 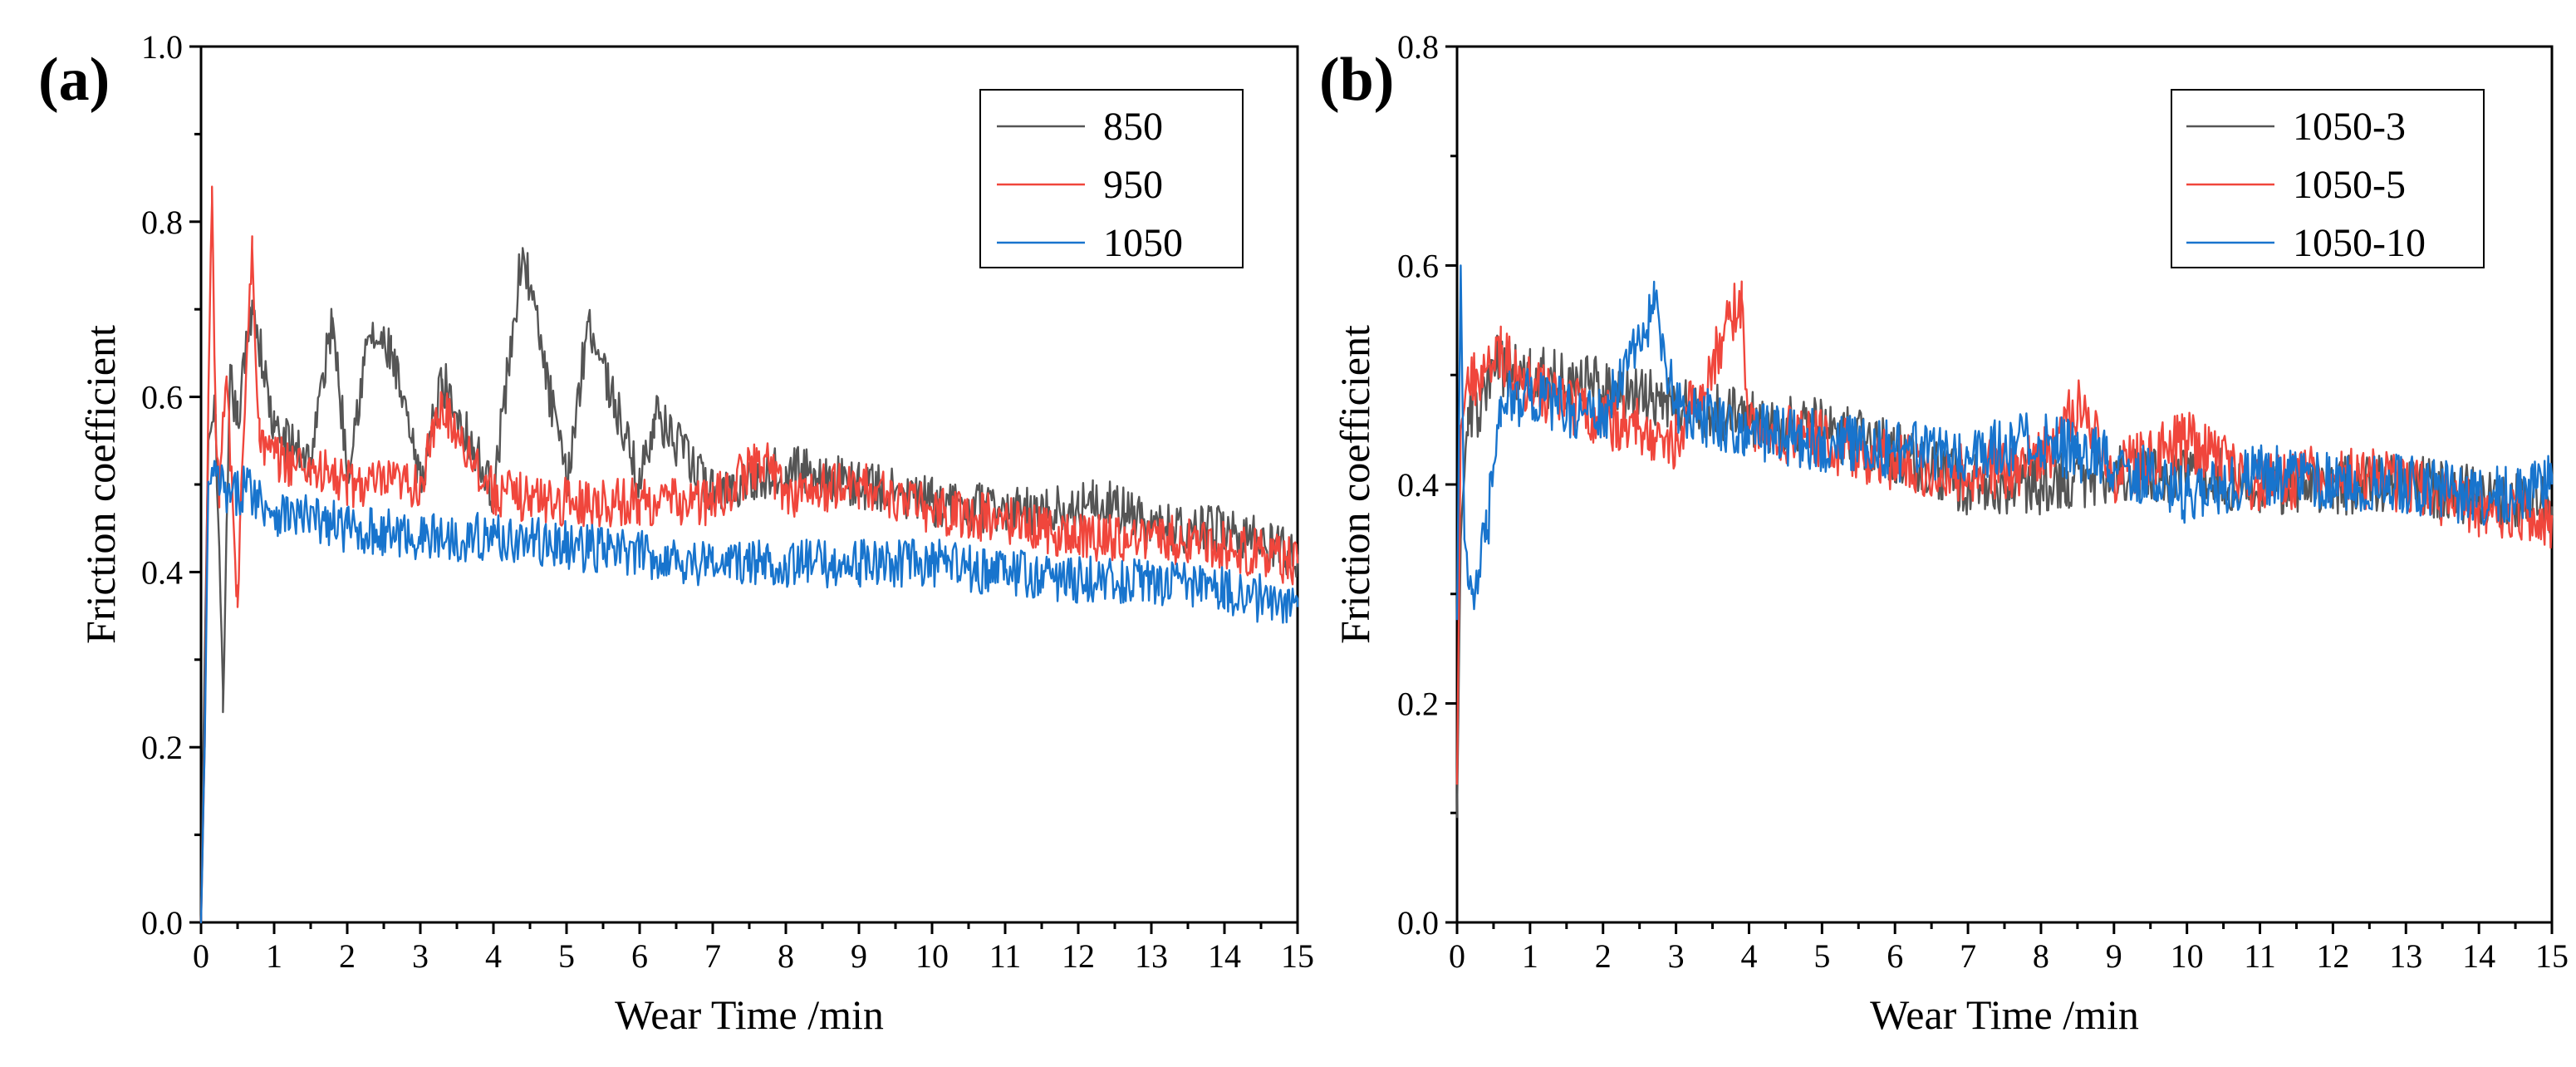 I want to click on legend-label-1050-10: 1050-10, so click(x=2359, y=243).